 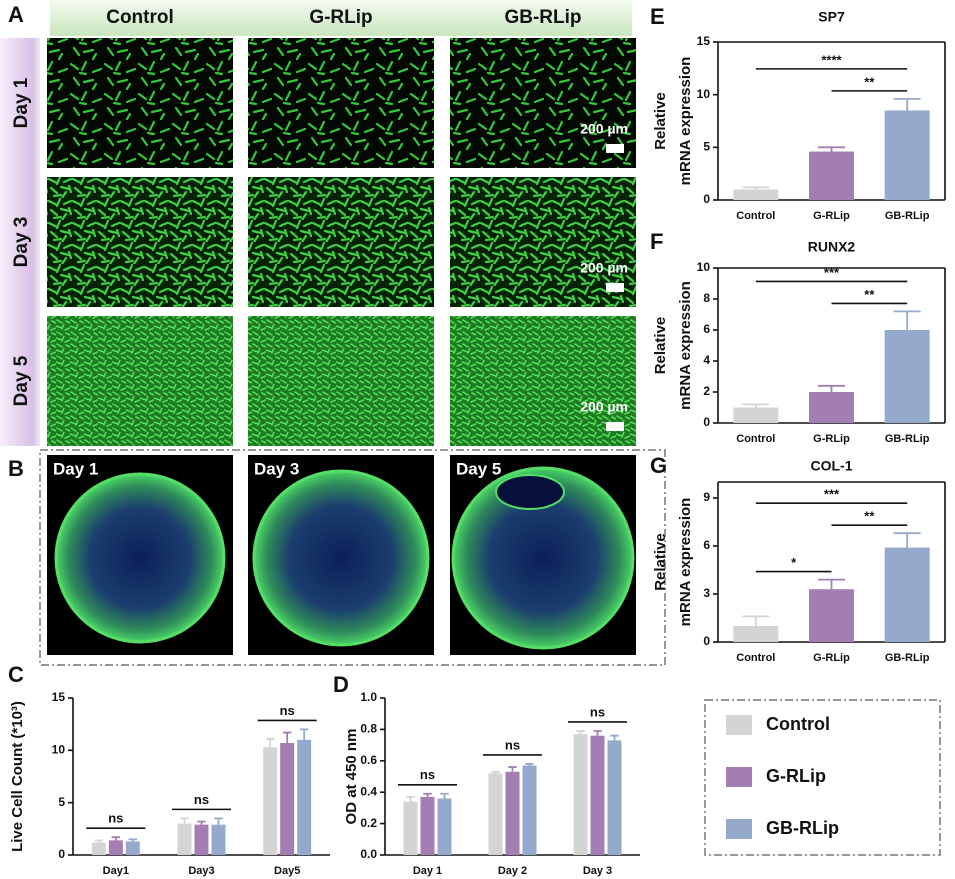 I want to click on row-label: Day 1, so click(x=21, y=102).